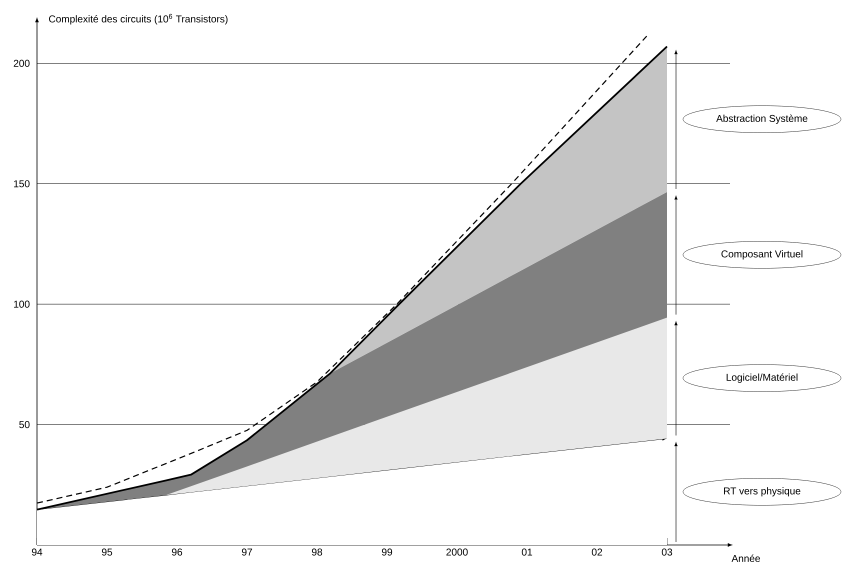  Describe the element at coordinates (177, 552) in the screenshot. I see `x-tick-label: 96` at that location.